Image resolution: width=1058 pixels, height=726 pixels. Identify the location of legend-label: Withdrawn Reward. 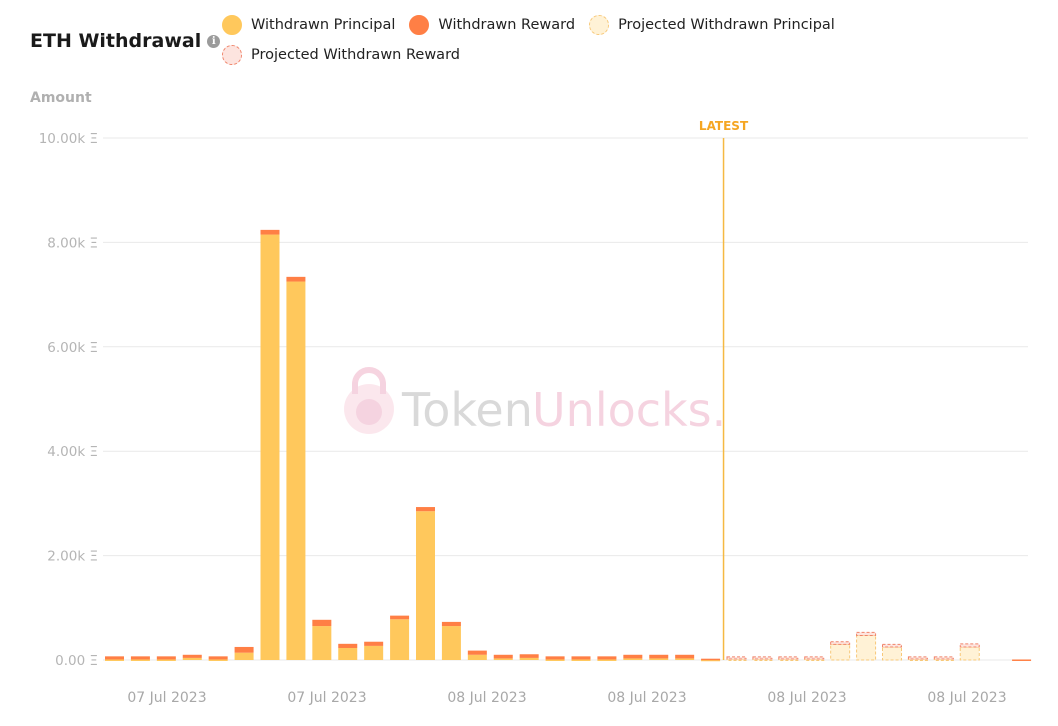
(507, 25).